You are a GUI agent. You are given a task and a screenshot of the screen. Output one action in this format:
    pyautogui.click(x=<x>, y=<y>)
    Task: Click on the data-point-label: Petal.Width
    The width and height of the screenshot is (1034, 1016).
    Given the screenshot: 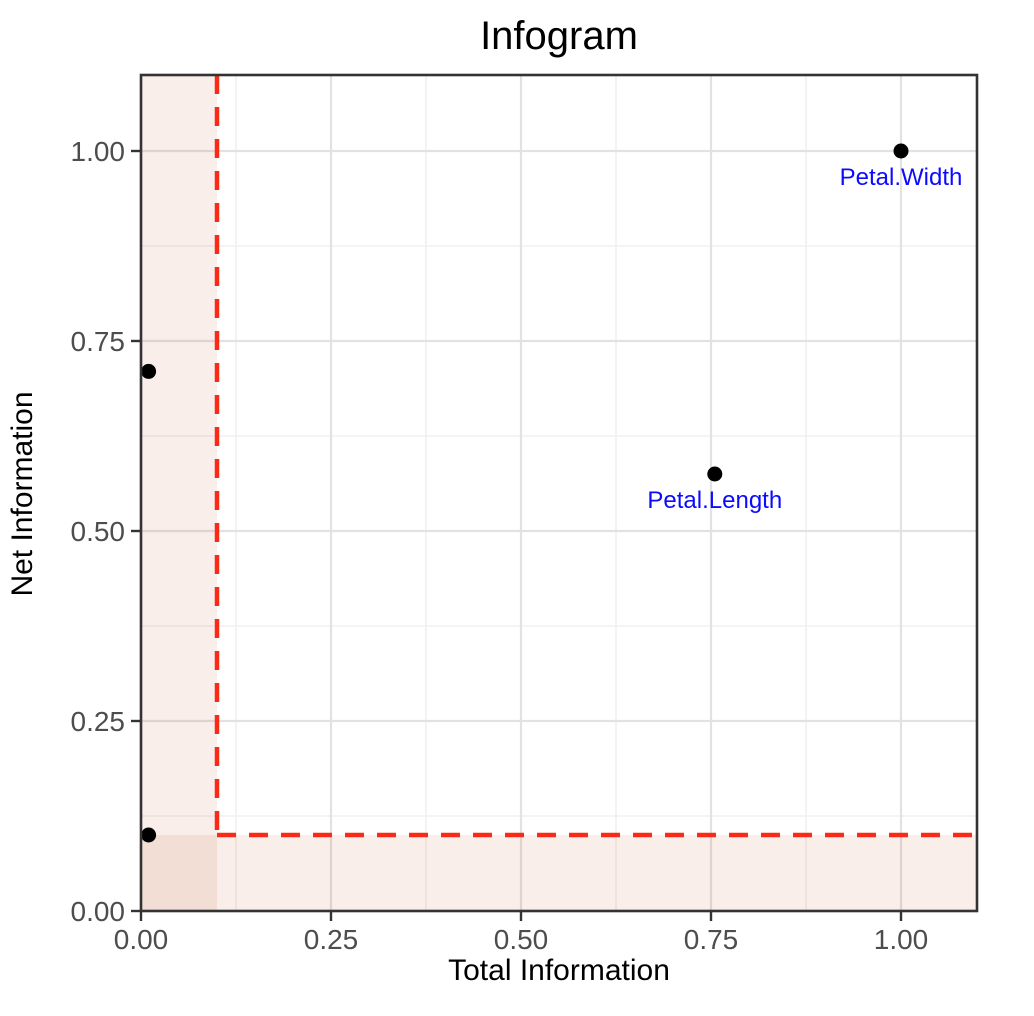 What is the action you would take?
    pyautogui.click(x=901, y=177)
    